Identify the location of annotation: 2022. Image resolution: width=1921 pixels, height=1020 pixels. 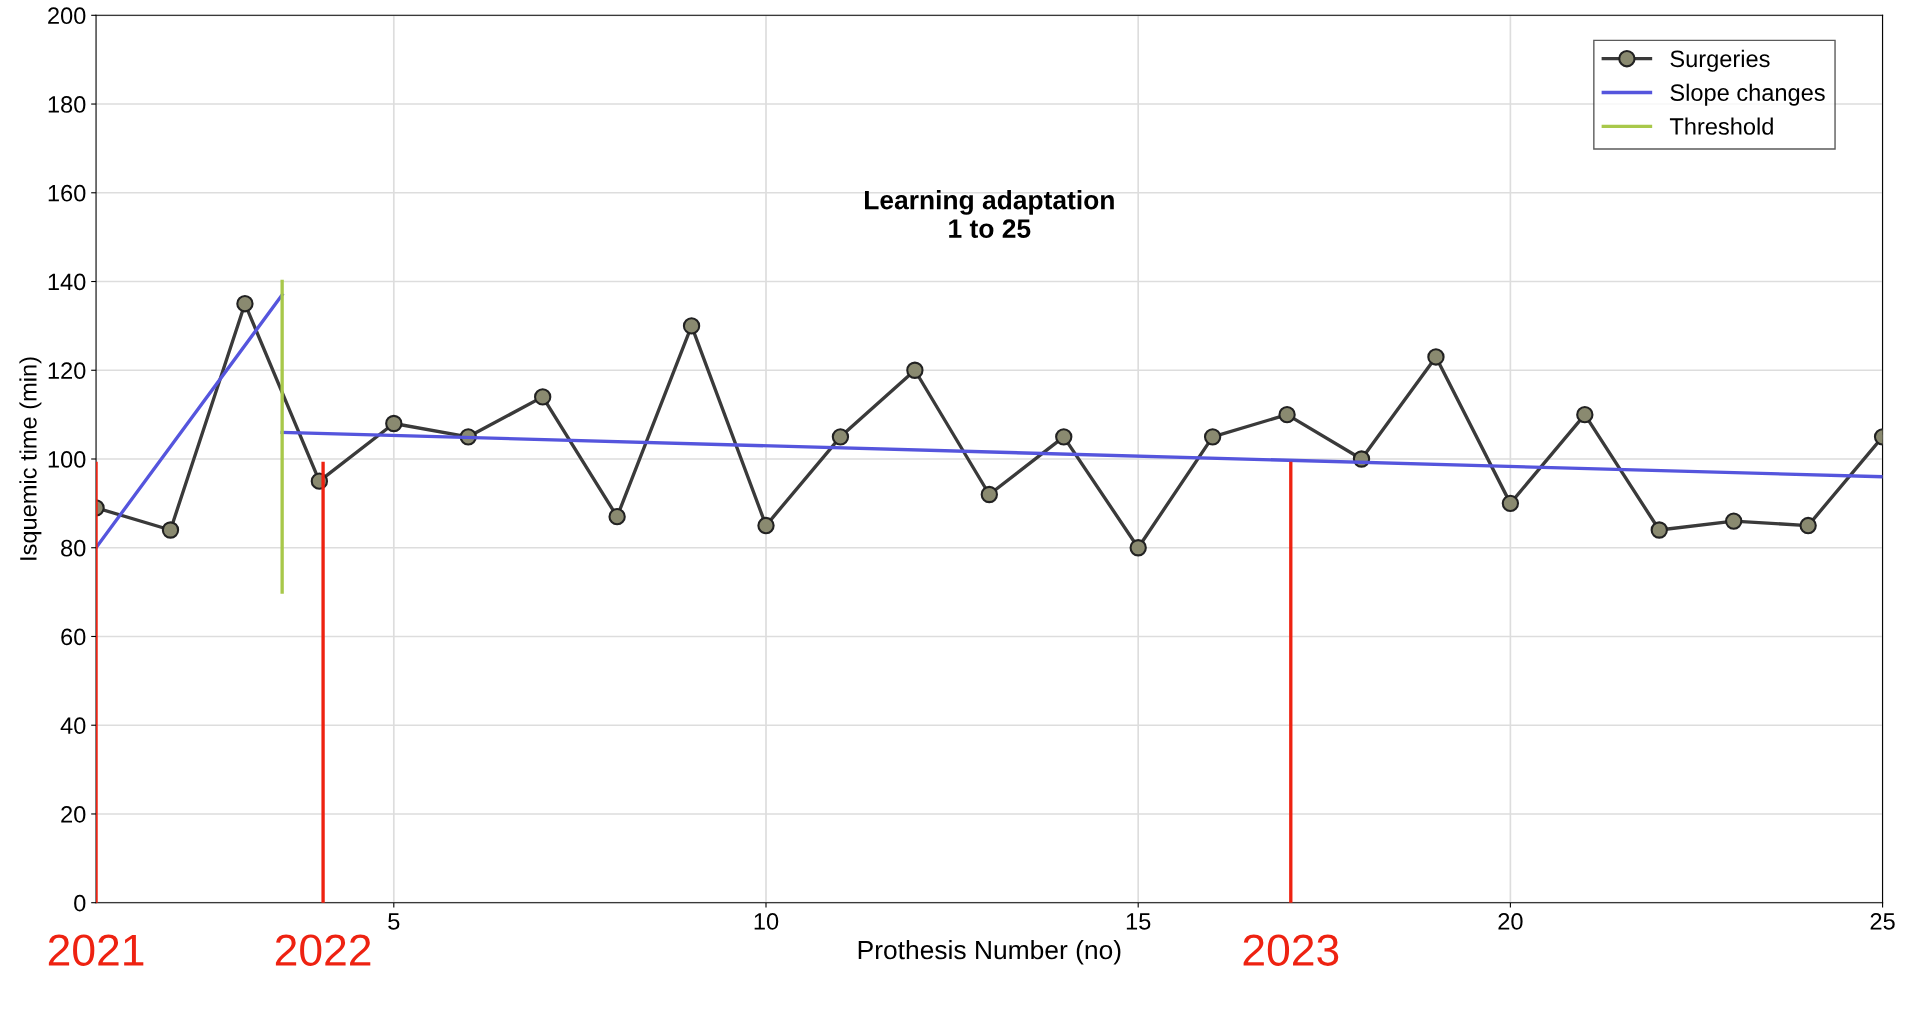
(323, 950).